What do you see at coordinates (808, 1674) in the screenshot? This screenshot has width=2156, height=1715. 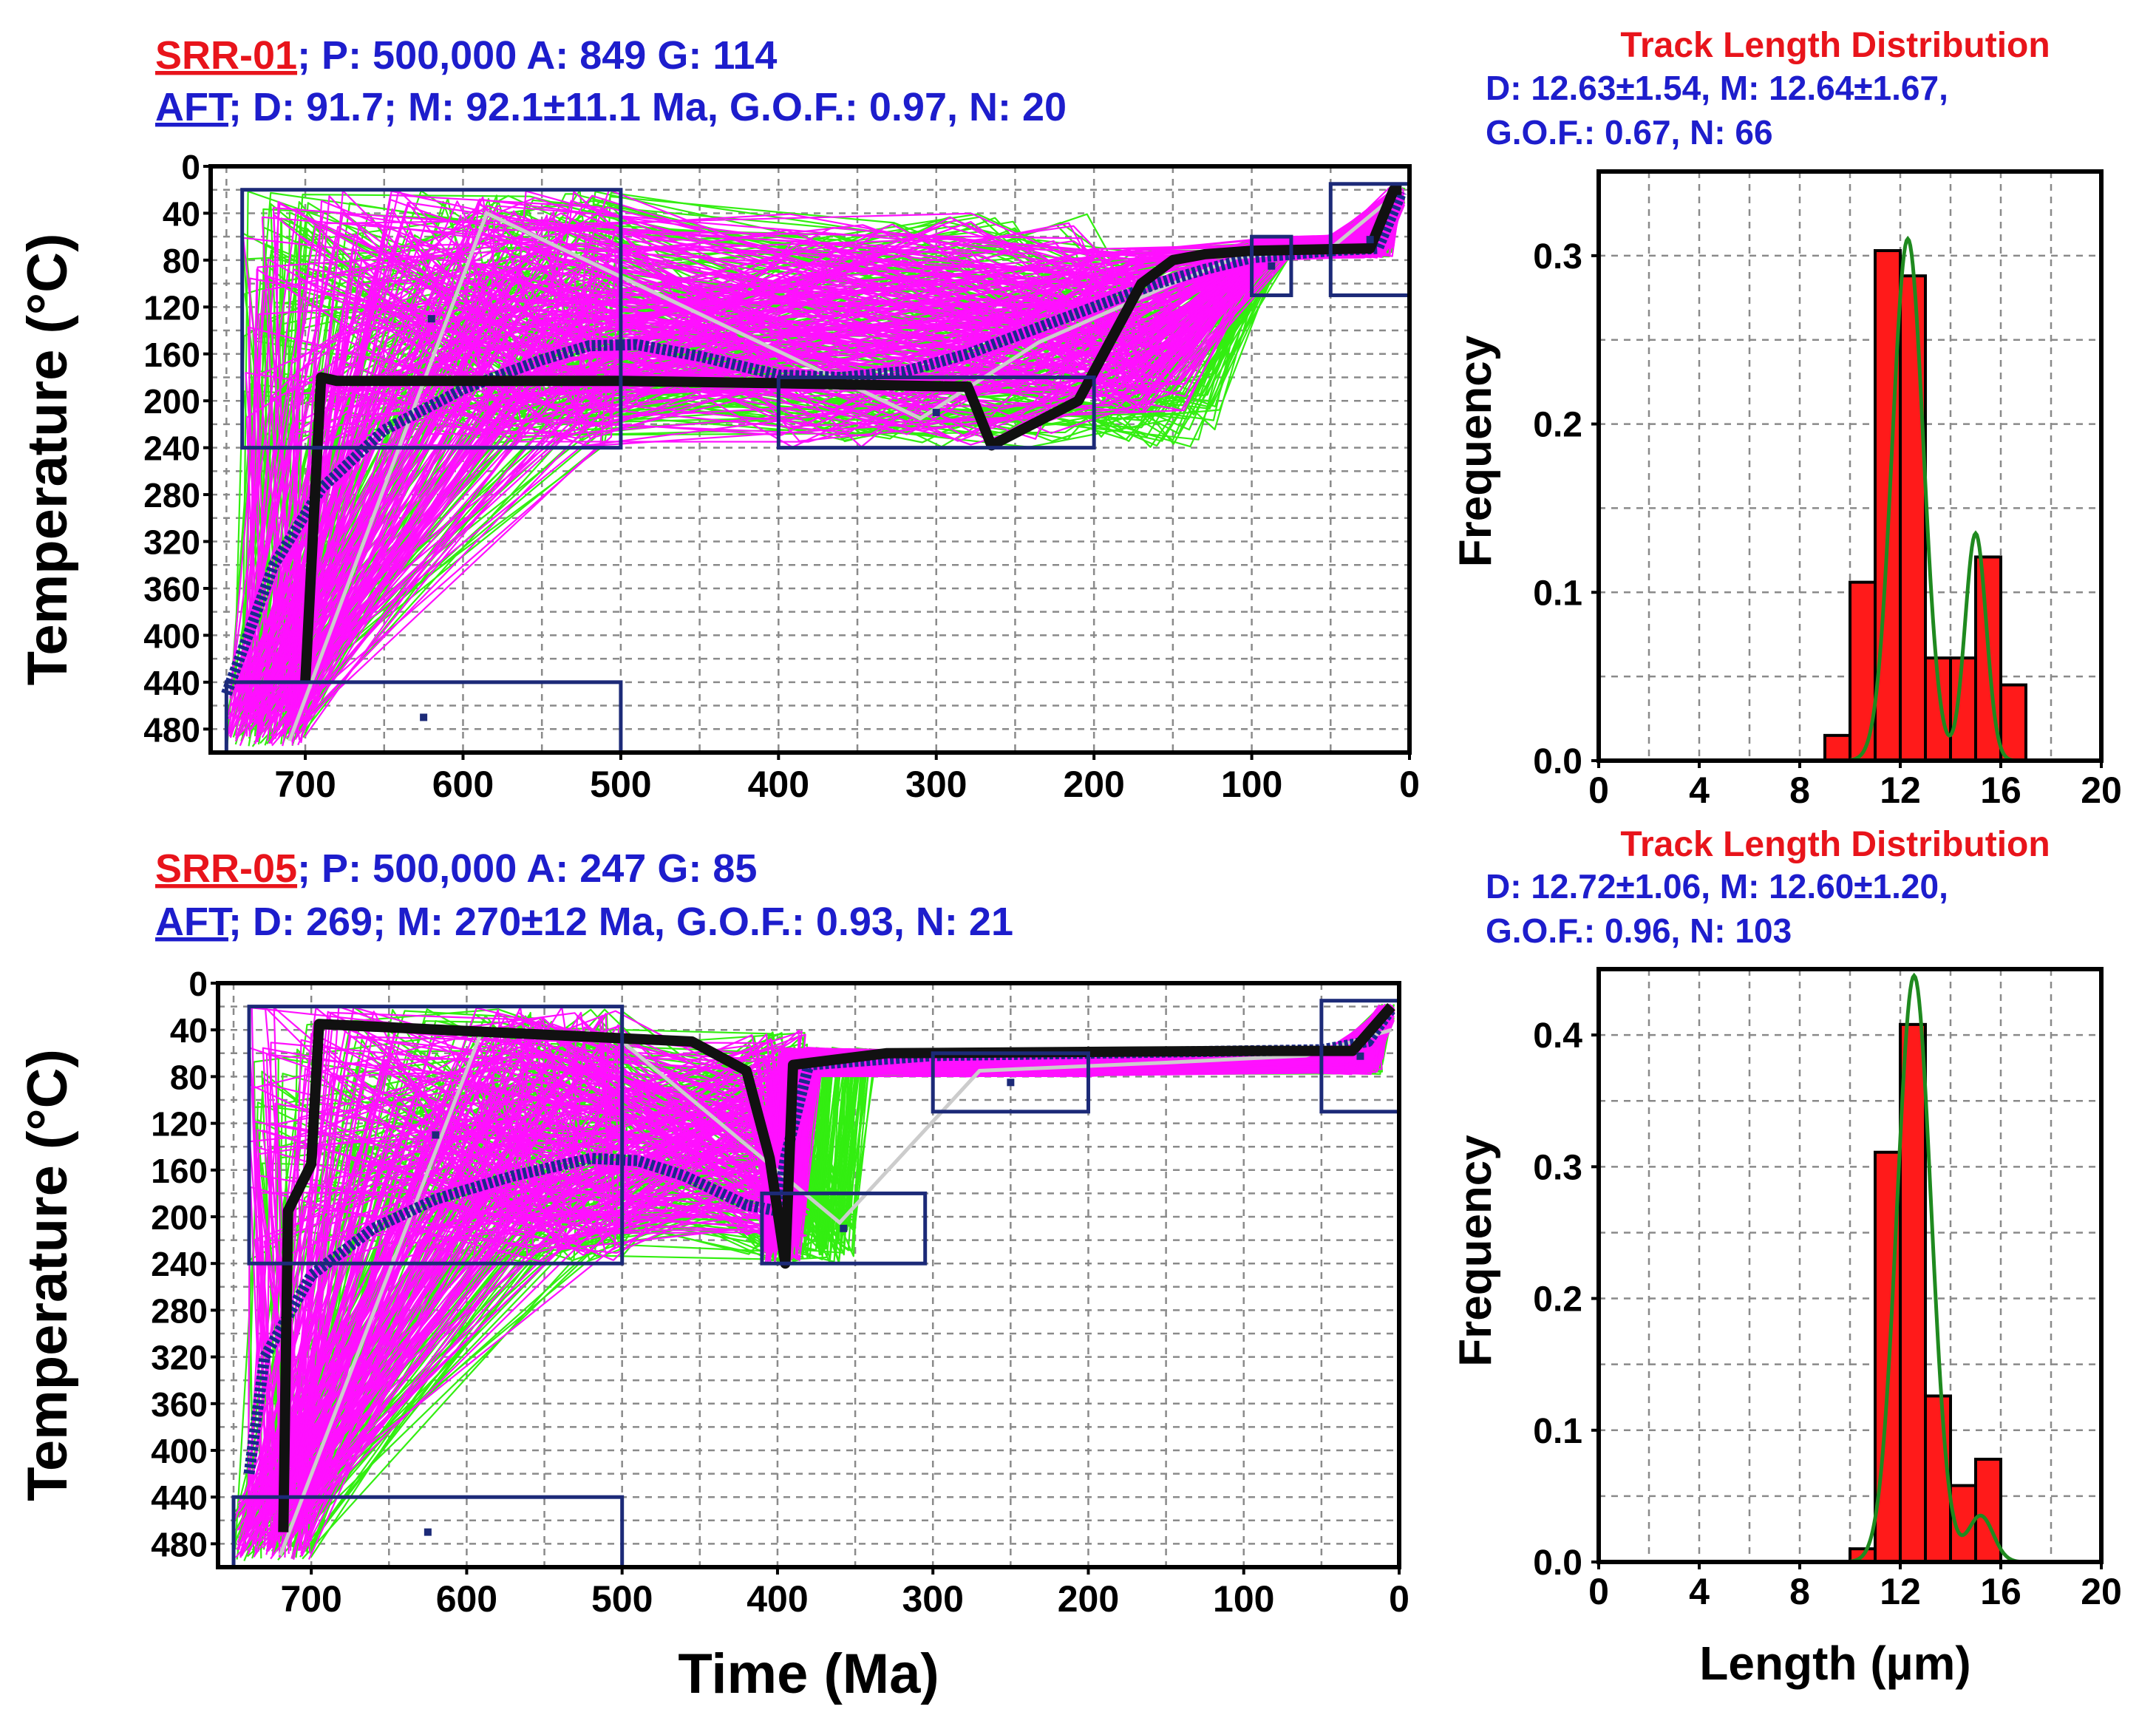 I see `x-axis-label: Time (Ma)` at bounding box center [808, 1674].